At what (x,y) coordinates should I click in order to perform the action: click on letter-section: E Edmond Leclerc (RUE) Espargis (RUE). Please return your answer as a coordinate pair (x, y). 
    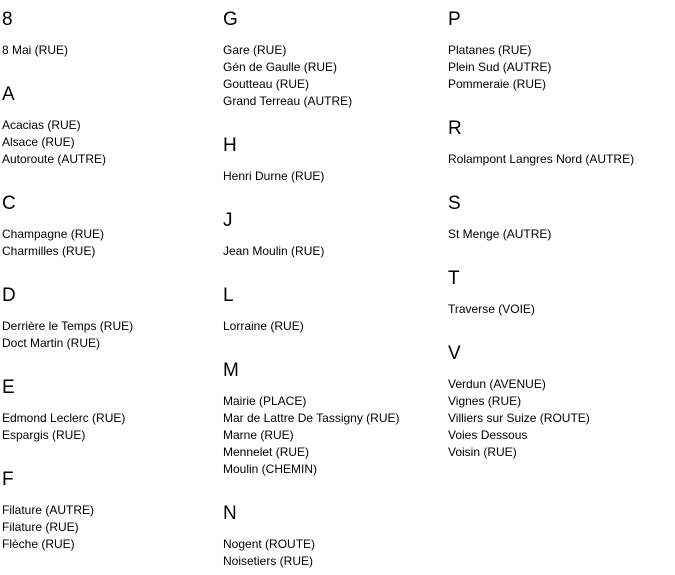
    Looking at the image, I should click on (112, 411).